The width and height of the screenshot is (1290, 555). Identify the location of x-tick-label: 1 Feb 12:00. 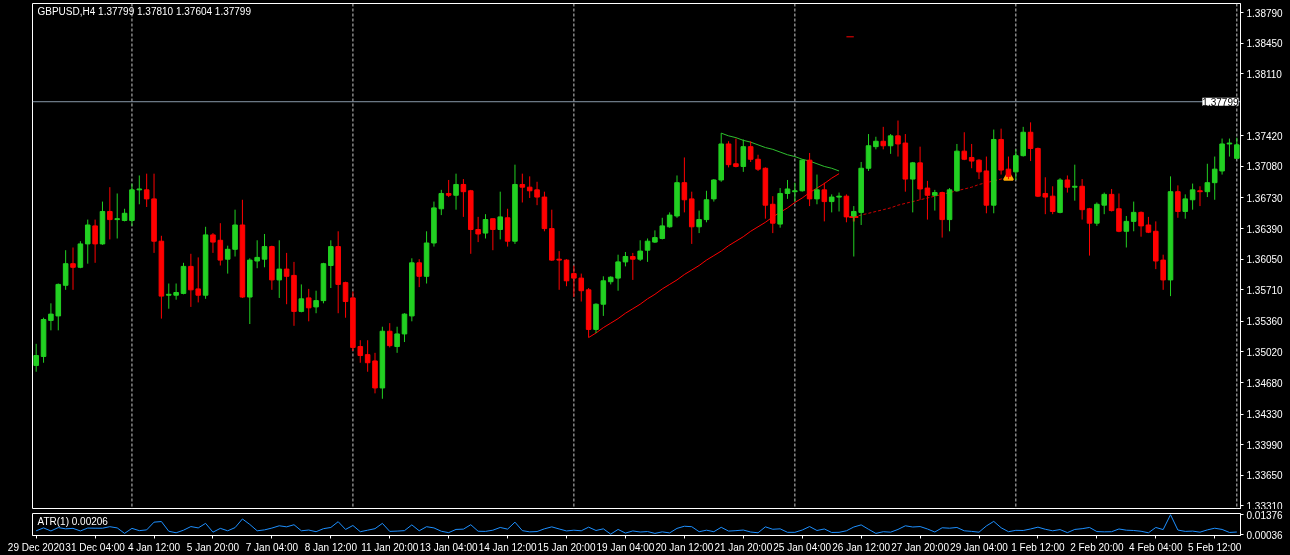
(1038, 547).